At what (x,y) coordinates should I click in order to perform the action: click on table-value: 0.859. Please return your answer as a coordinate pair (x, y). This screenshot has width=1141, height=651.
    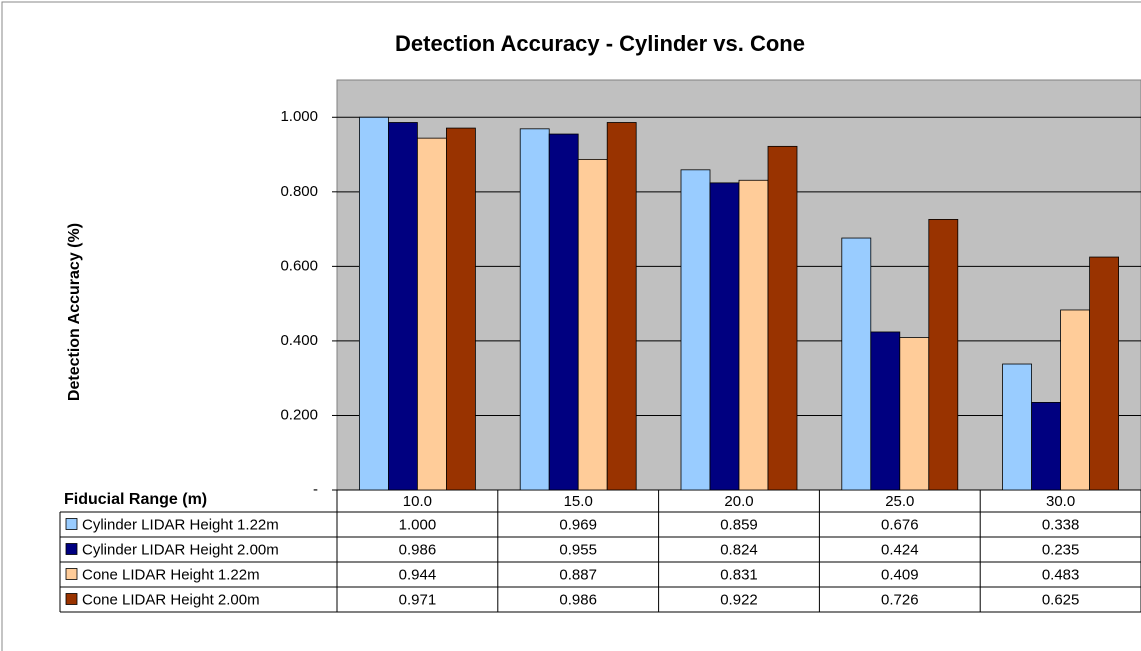
    Looking at the image, I should click on (739, 524).